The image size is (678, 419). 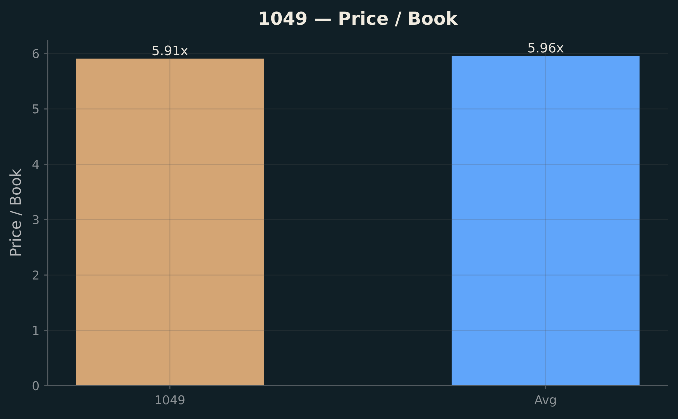 What do you see at coordinates (546, 48) in the screenshot?
I see `data-label: 5.96x` at bounding box center [546, 48].